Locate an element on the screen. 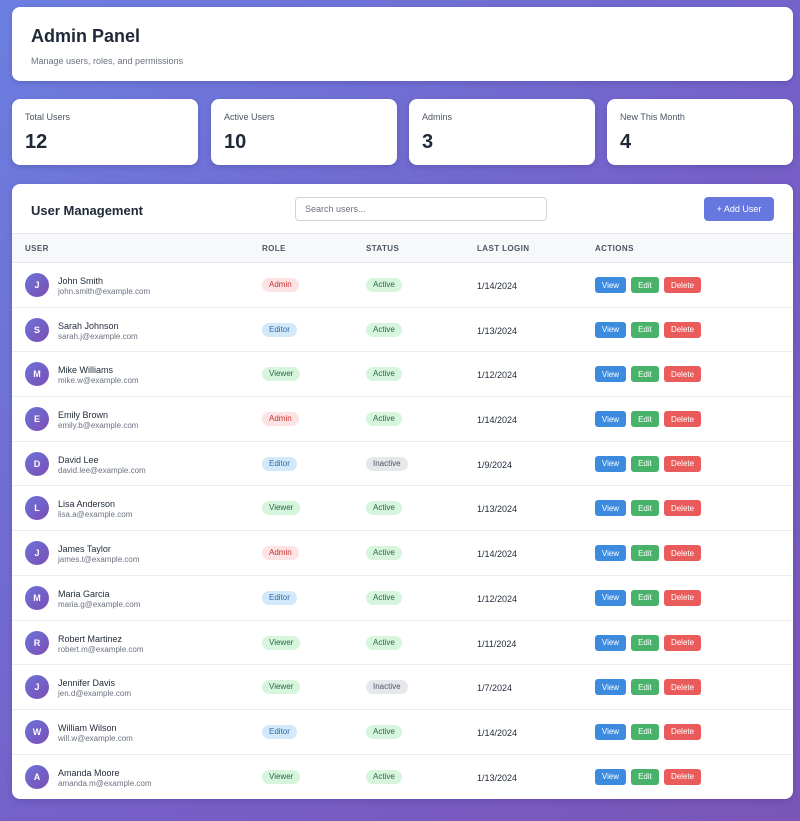 The width and height of the screenshot is (800, 821). user-name: Mike Williams is located at coordinates (85, 370).